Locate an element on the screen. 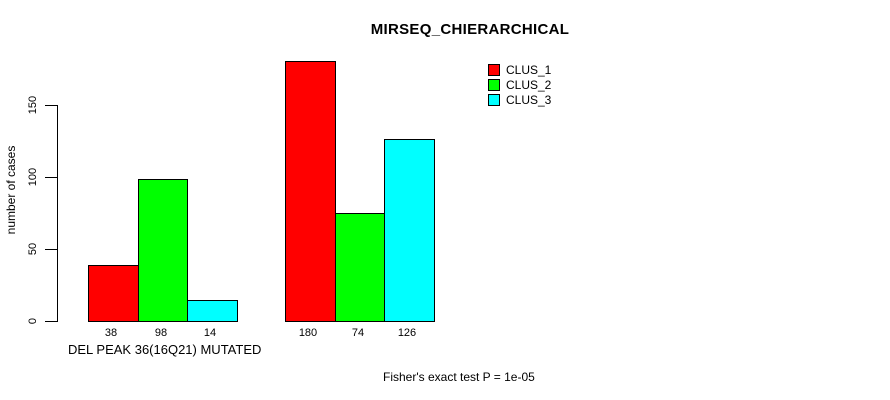 The image size is (890, 400). bar-value-label: 98 is located at coordinates (161, 333).